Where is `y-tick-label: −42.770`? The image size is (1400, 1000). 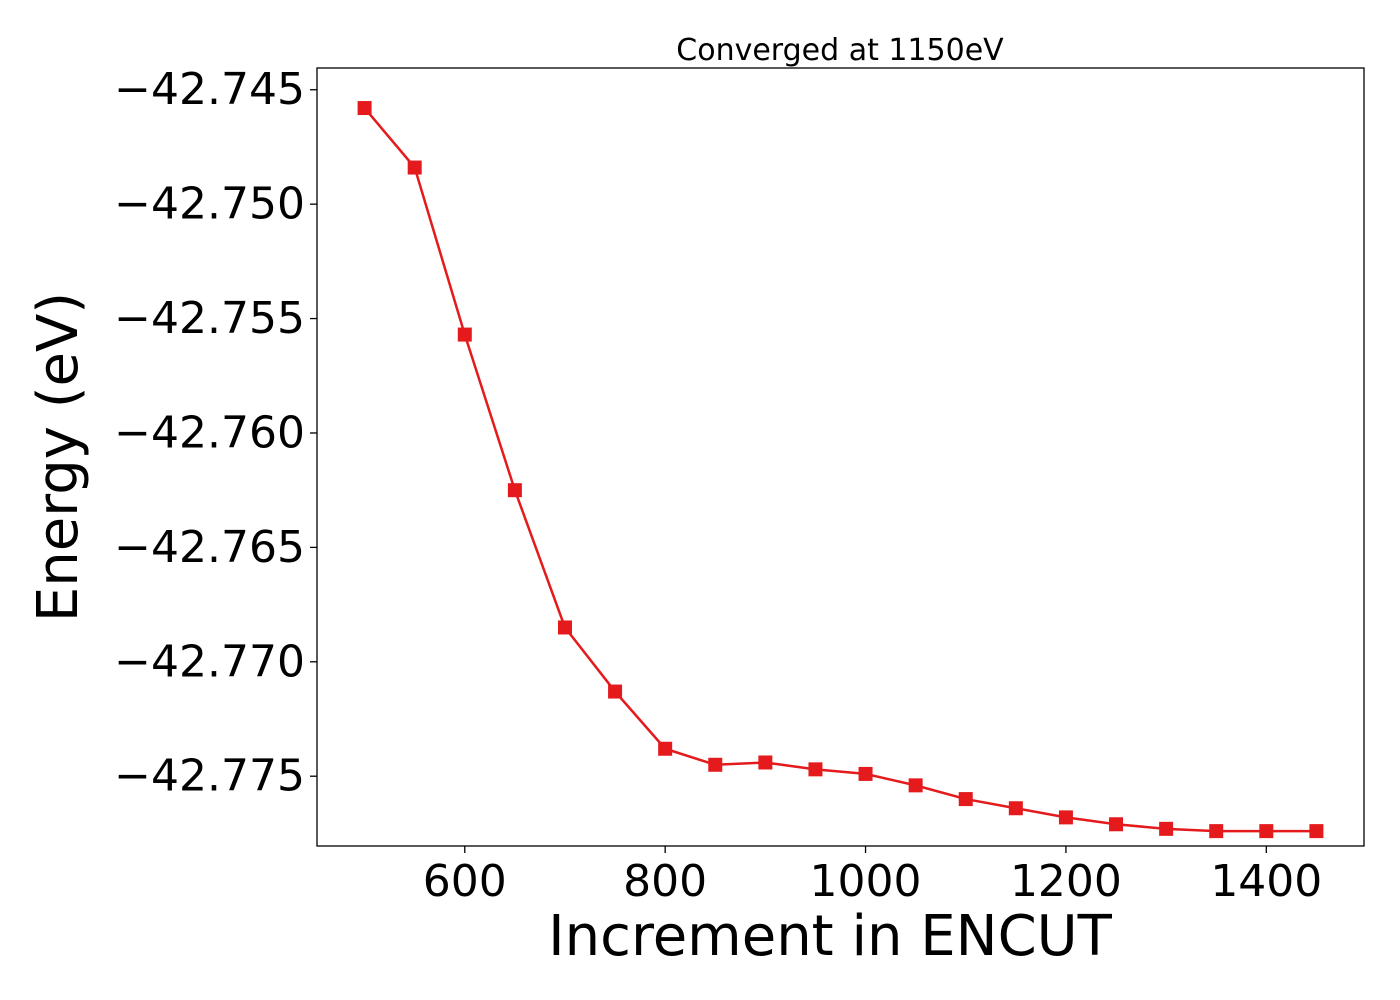
y-tick-label: −42.770 is located at coordinates (209, 661).